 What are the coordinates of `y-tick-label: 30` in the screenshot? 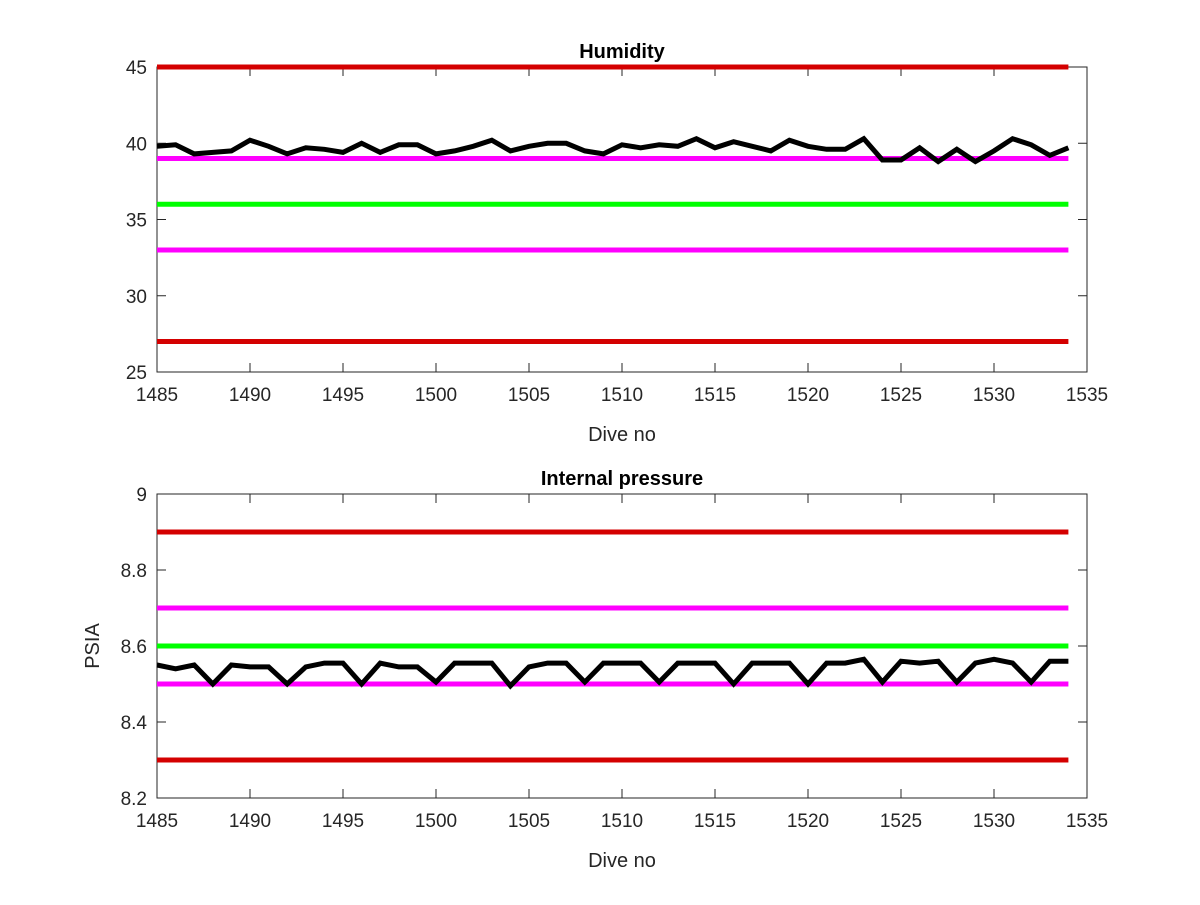 It's located at (136, 297).